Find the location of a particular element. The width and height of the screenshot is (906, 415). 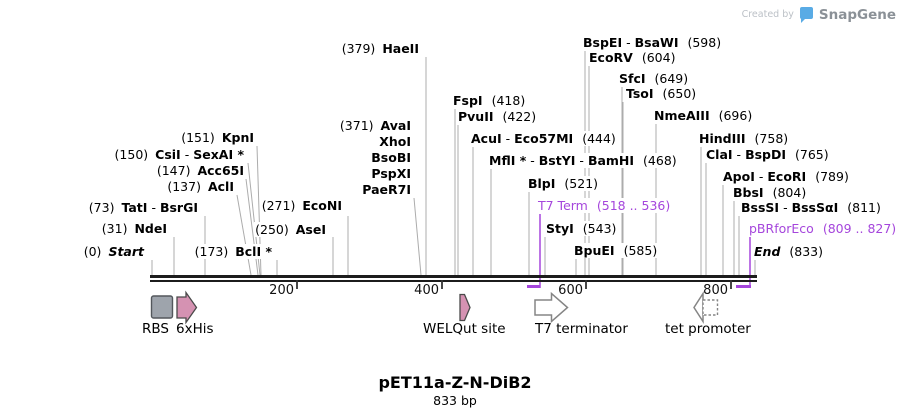

site-name: Eco57MI is located at coordinates (544, 138).